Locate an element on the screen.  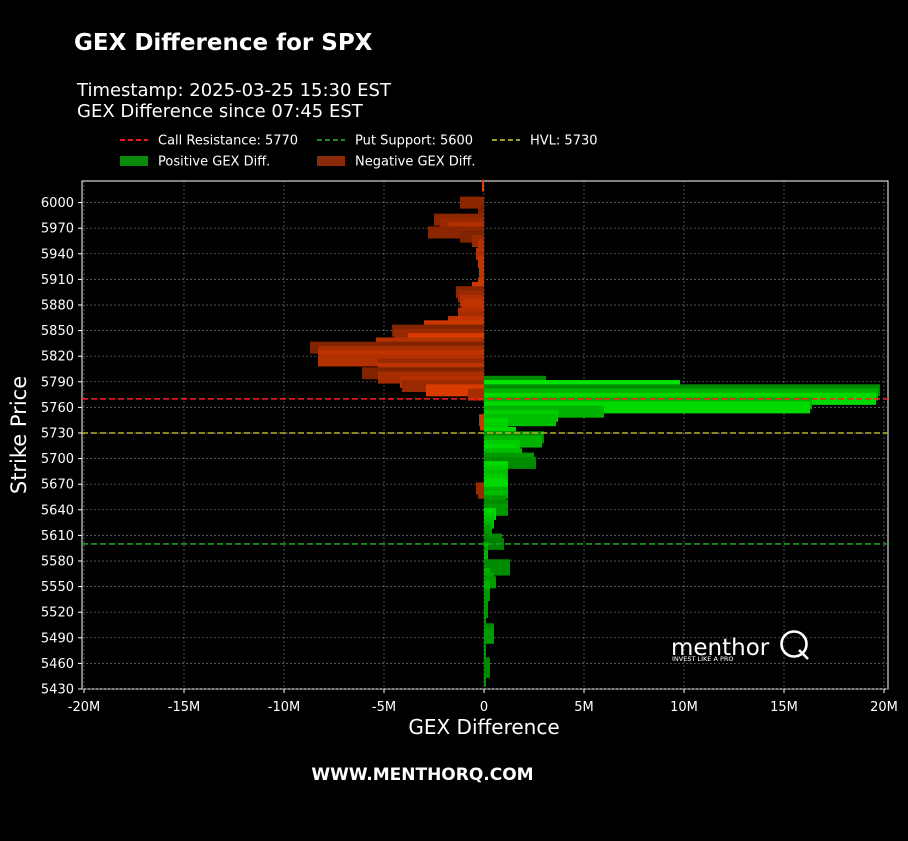
y-tick-label: 5610 is located at coordinates (57, 536).